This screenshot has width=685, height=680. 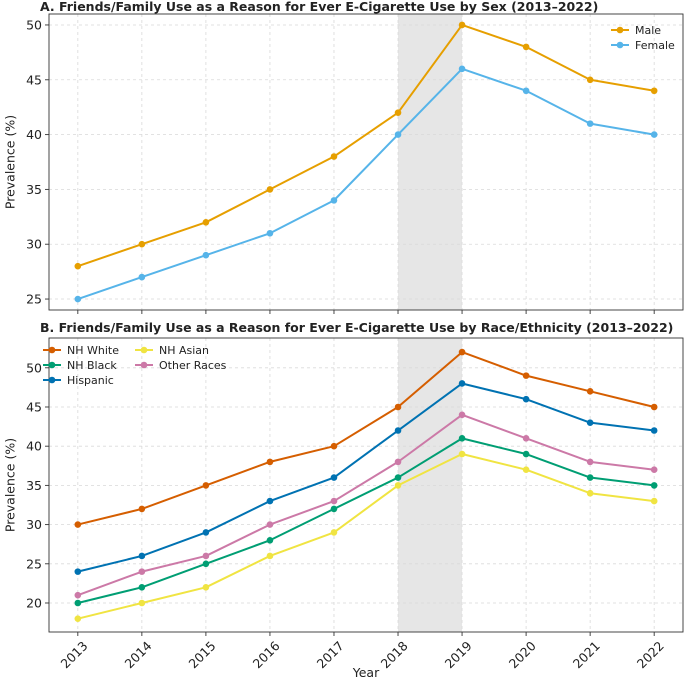 What do you see at coordinates (648, 30) in the screenshot?
I see `legend-label-male: Male` at bounding box center [648, 30].